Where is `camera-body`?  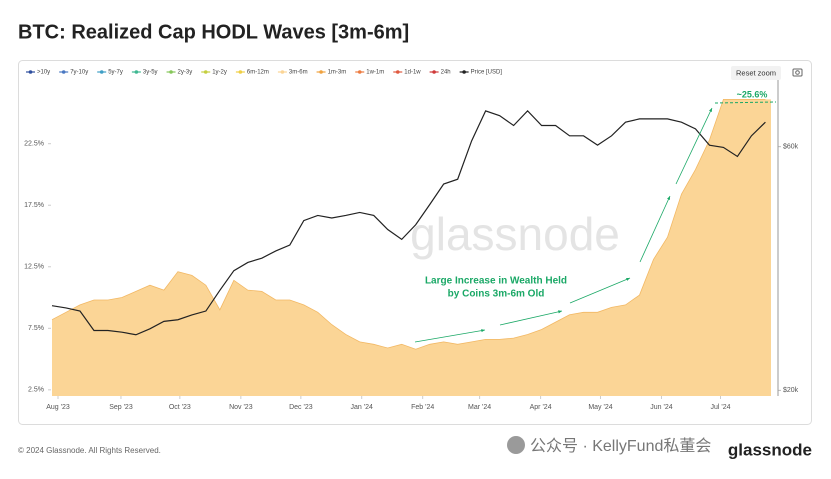 camera-body is located at coordinates (797, 72).